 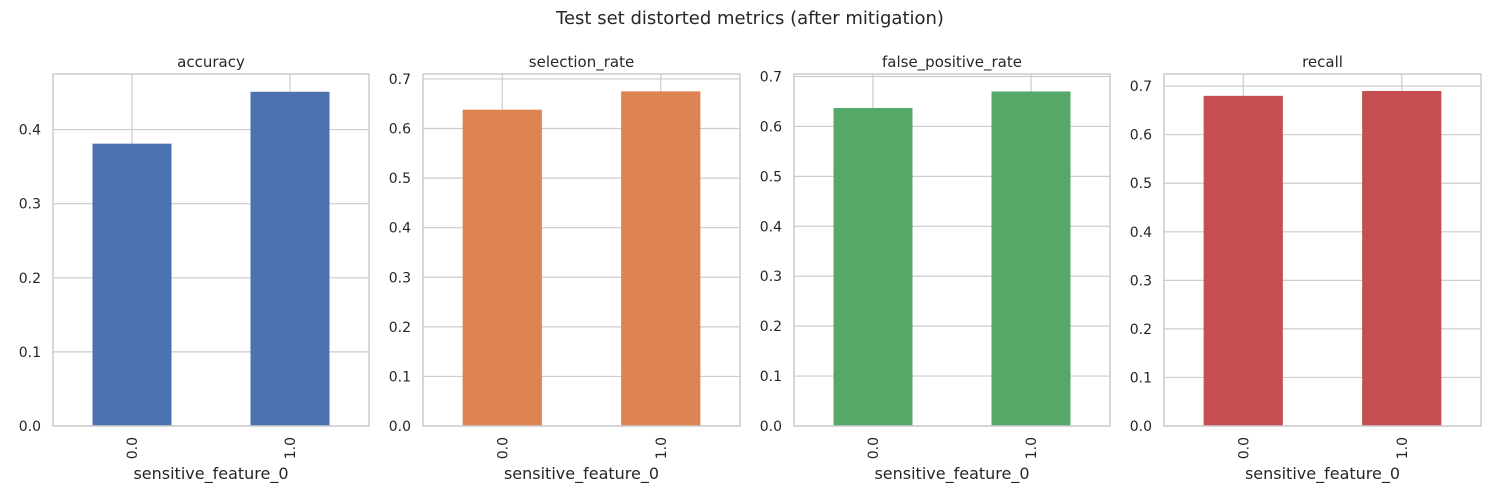 What do you see at coordinates (211, 62) in the screenshot?
I see `panel-title: accuracy` at bounding box center [211, 62].